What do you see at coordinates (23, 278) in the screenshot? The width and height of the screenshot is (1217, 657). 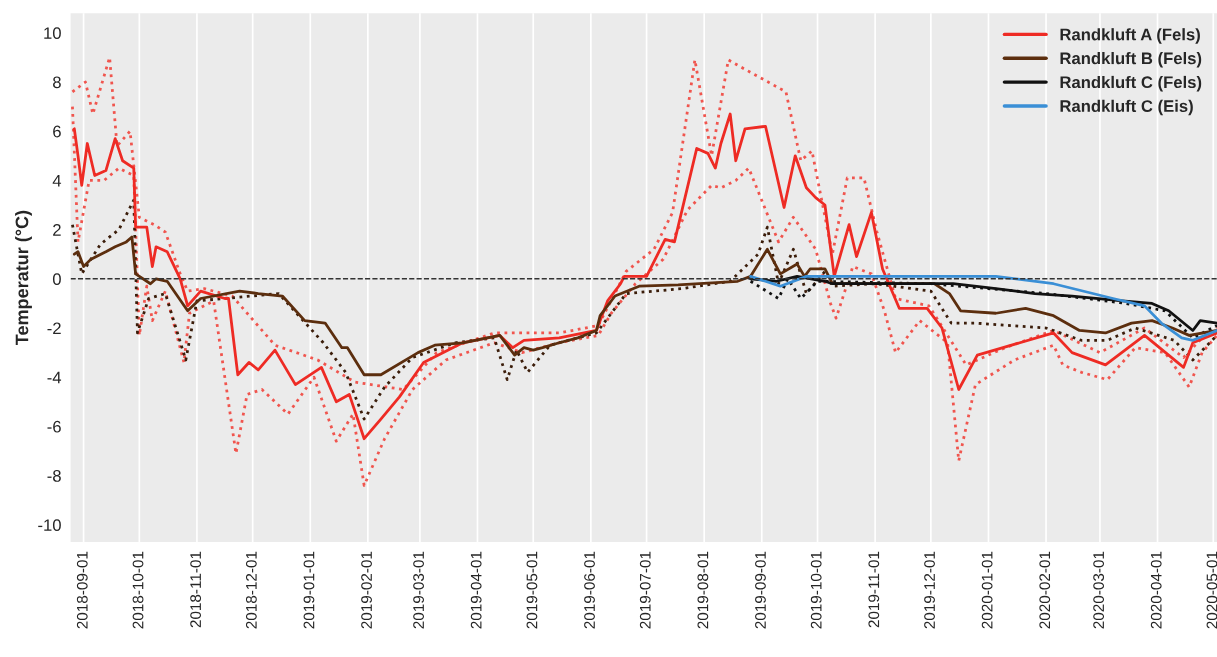 I see `y-axis-title: Temperatur (°C)` at bounding box center [23, 278].